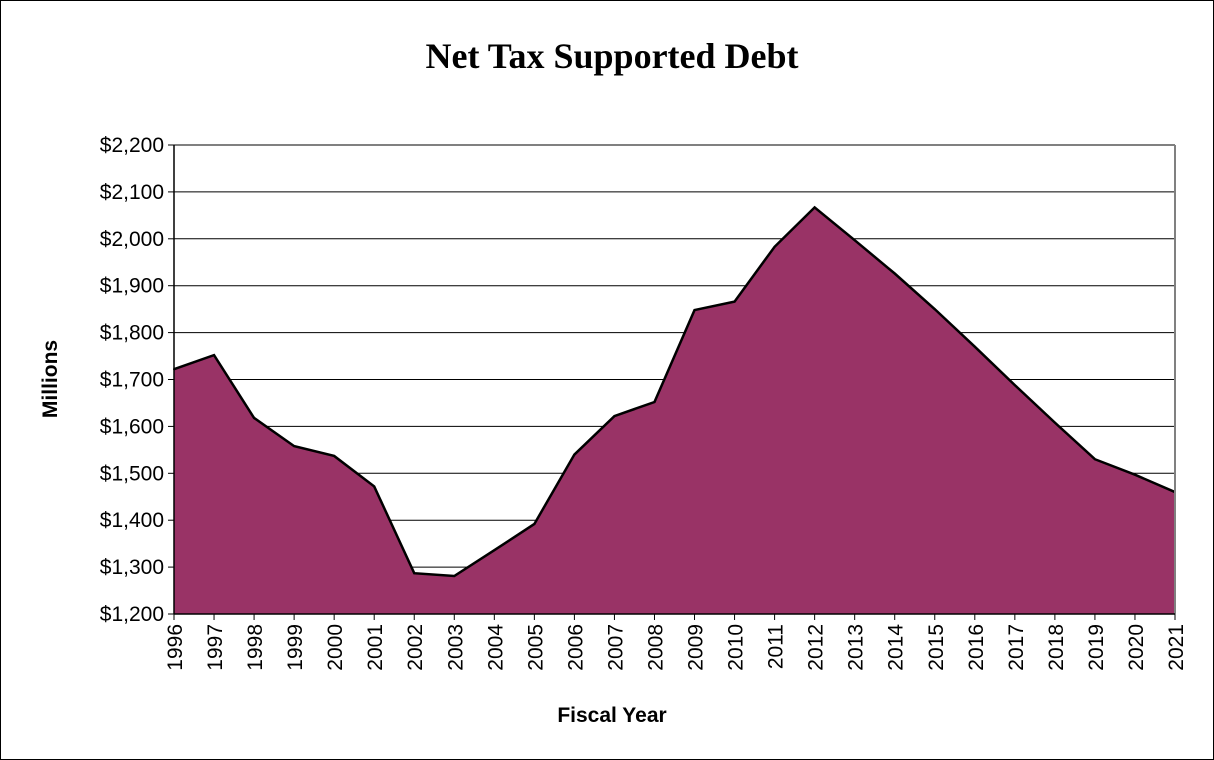  What do you see at coordinates (132, 473) in the screenshot?
I see `y-tick-label: $1,500` at bounding box center [132, 473].